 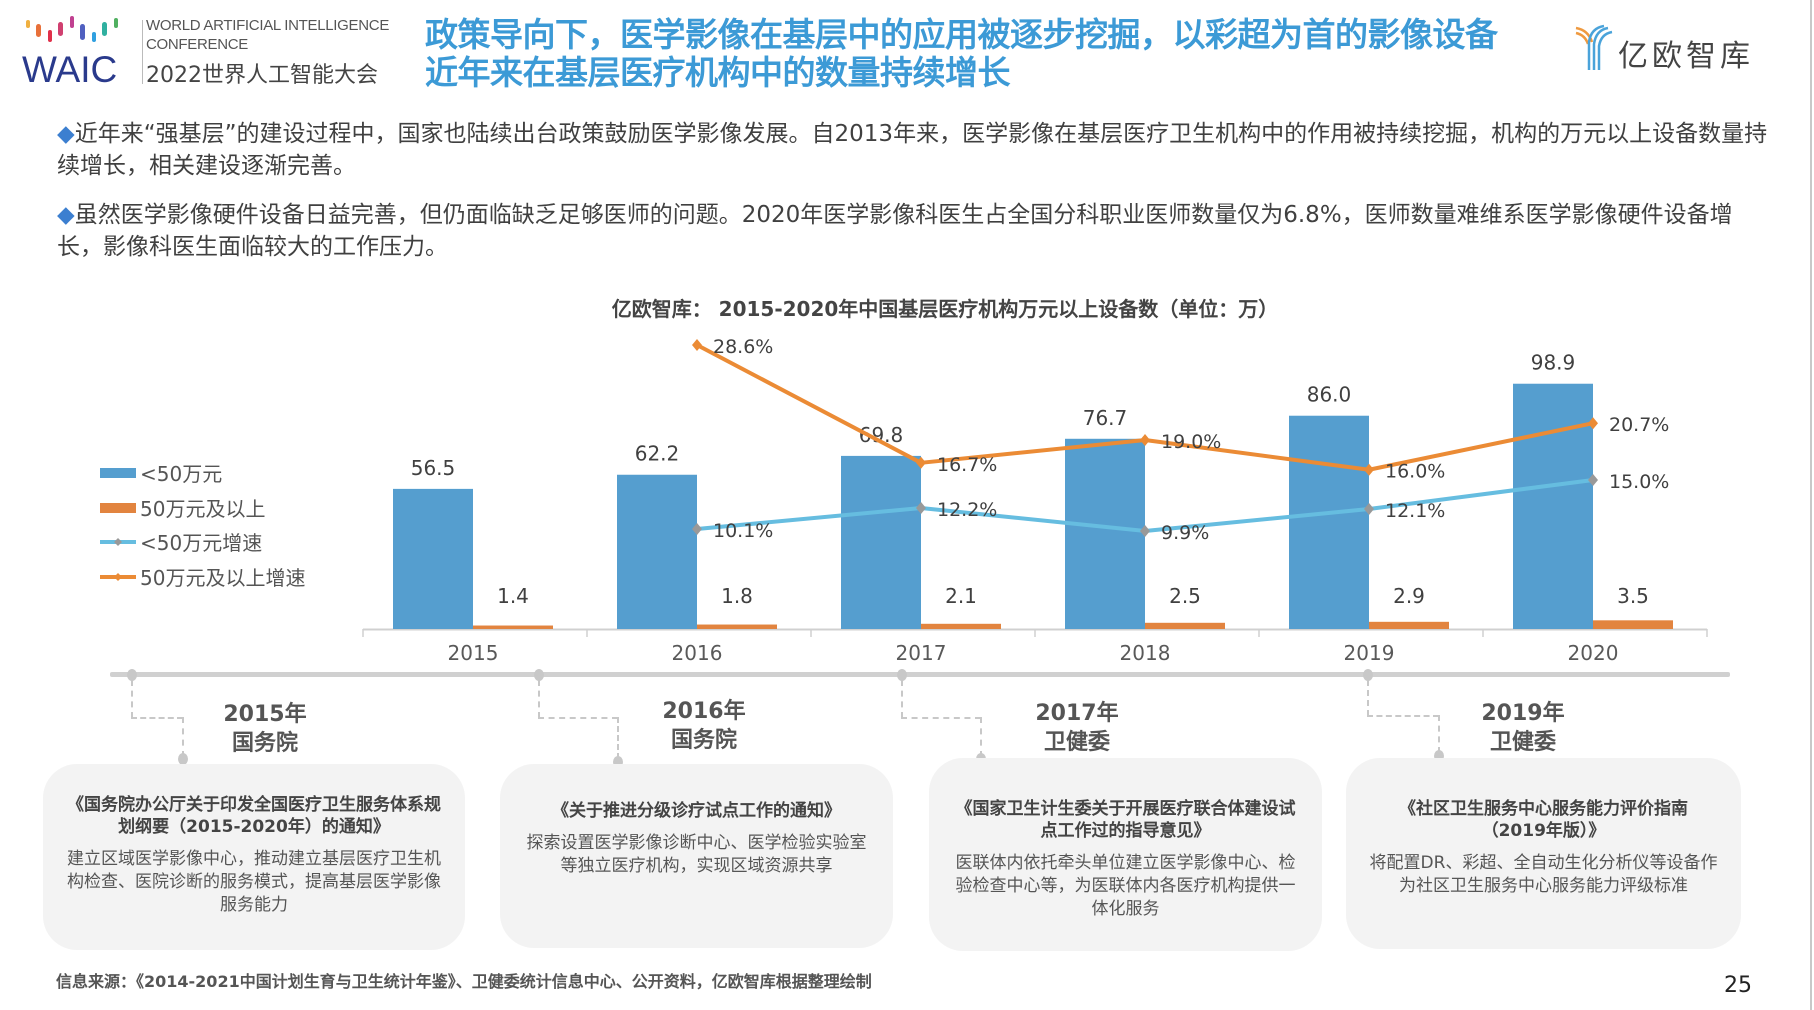 What do you see at coordinates (1077, 713) in the screenshot?
I see `timeline-year: 2017年` at bounding box center [1077, 713].